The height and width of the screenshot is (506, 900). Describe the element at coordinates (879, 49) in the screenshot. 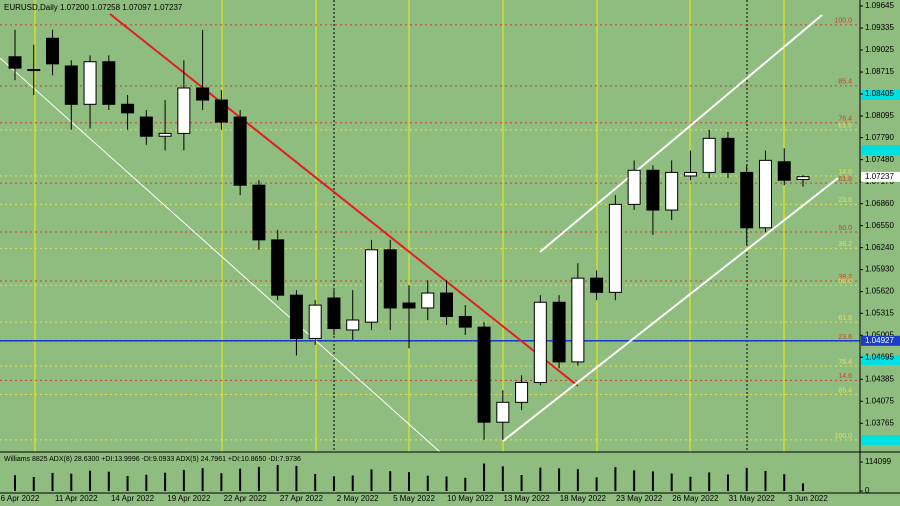

I see `y-tick-label: 1.09025` at that location.